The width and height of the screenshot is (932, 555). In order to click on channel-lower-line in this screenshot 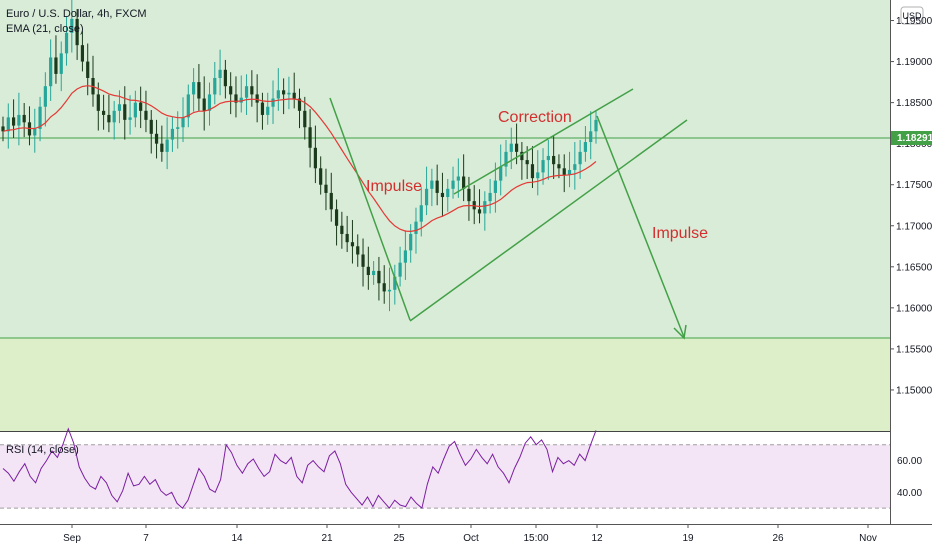, I will do `click(548, 220)`.